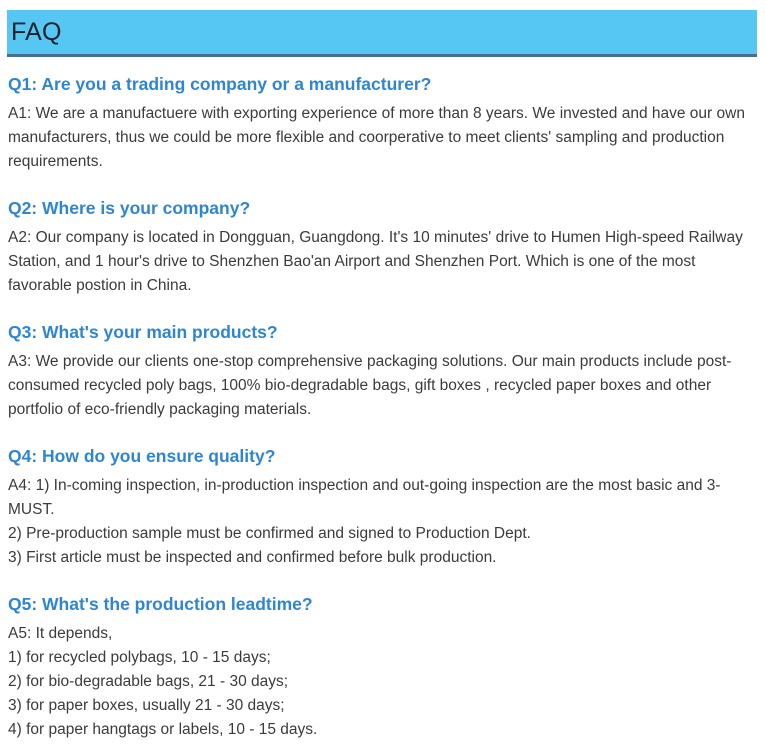  What do you see at coordinates (382, 33) in the screenshot?
I see `faq-section-header: FAQ` at bounding box center [382, 33].